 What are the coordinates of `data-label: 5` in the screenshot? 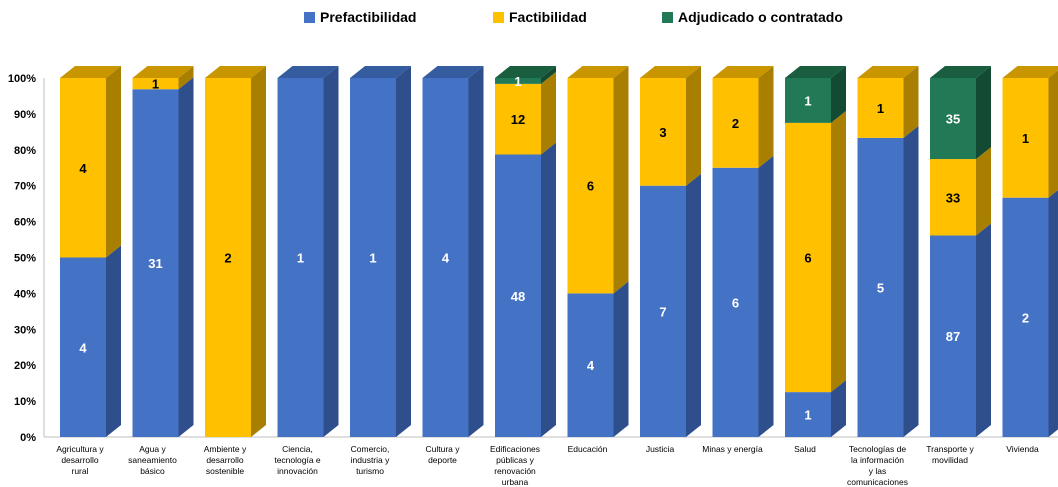 It's located at (880, 287).